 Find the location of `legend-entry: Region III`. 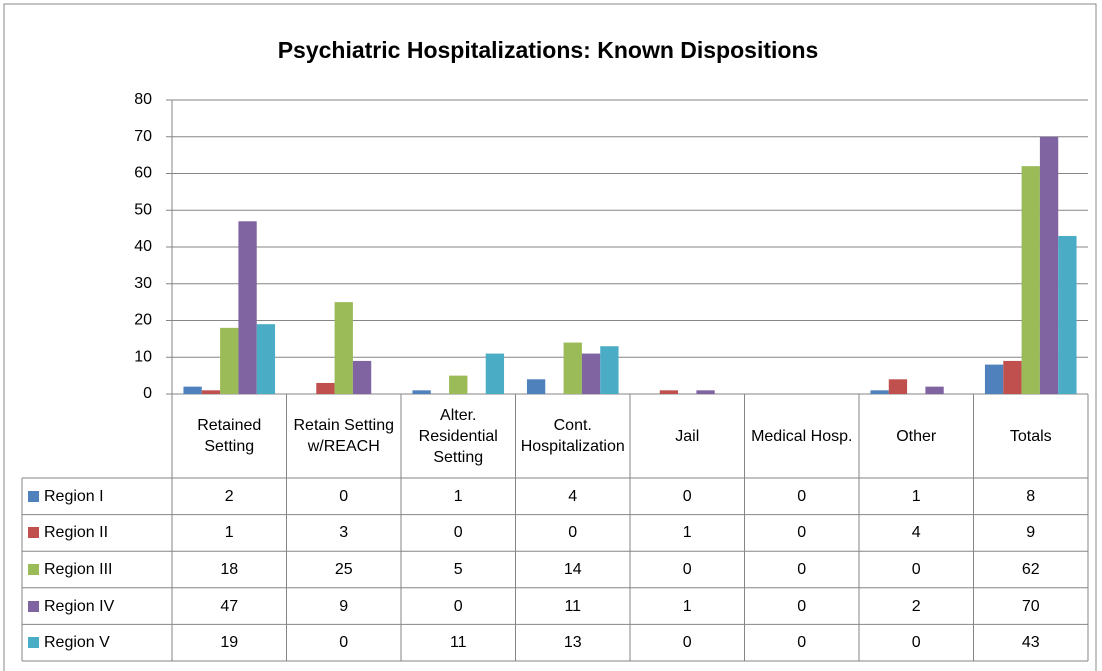

legend-entry: Region III is located at coordinates (97, 569).